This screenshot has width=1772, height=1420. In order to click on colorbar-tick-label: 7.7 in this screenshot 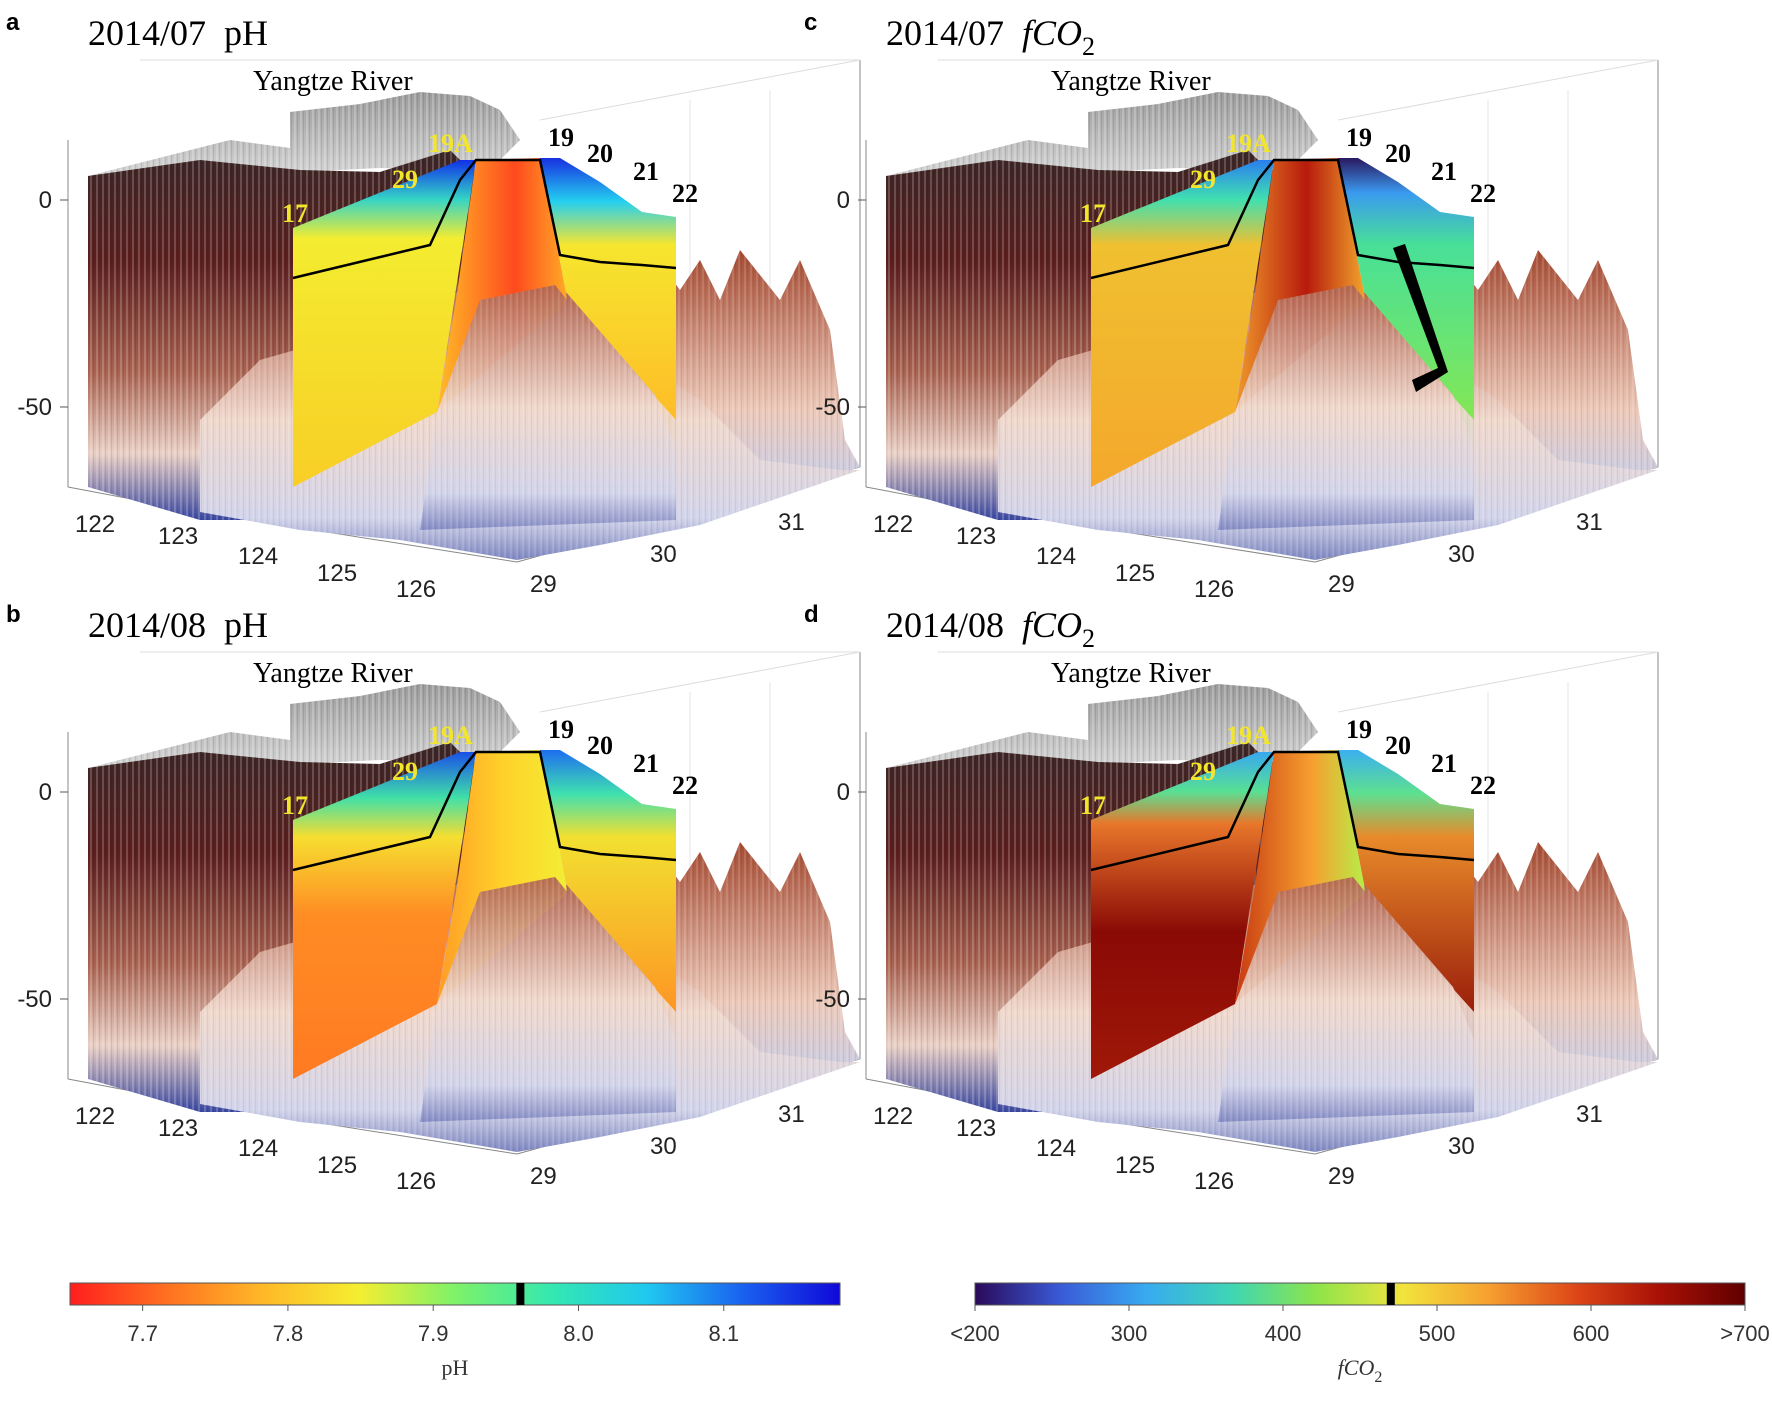, I will do `click(142, 1333)`.